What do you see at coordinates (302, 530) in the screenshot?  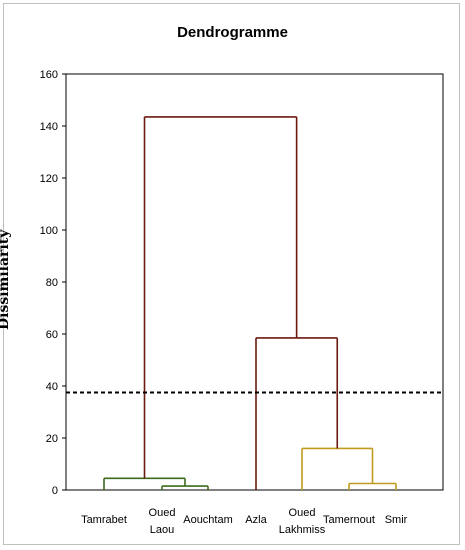 I see `leaf-label: Lakhmiss` at bounding box center [302, 530].